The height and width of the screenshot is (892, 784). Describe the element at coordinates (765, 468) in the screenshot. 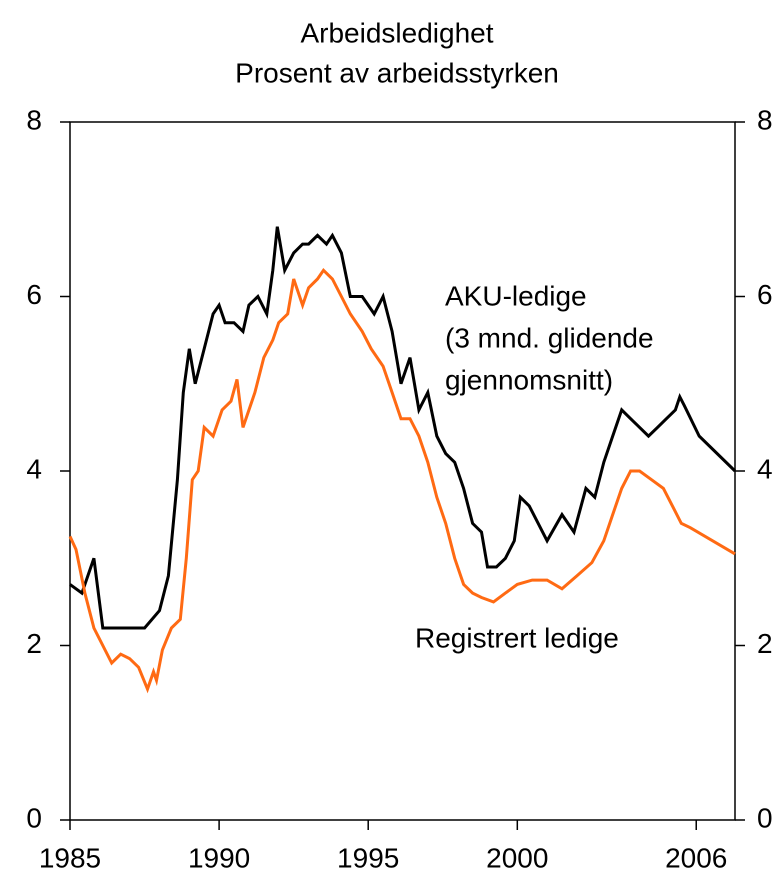

I see `y2-tick-label: 4` at that location.